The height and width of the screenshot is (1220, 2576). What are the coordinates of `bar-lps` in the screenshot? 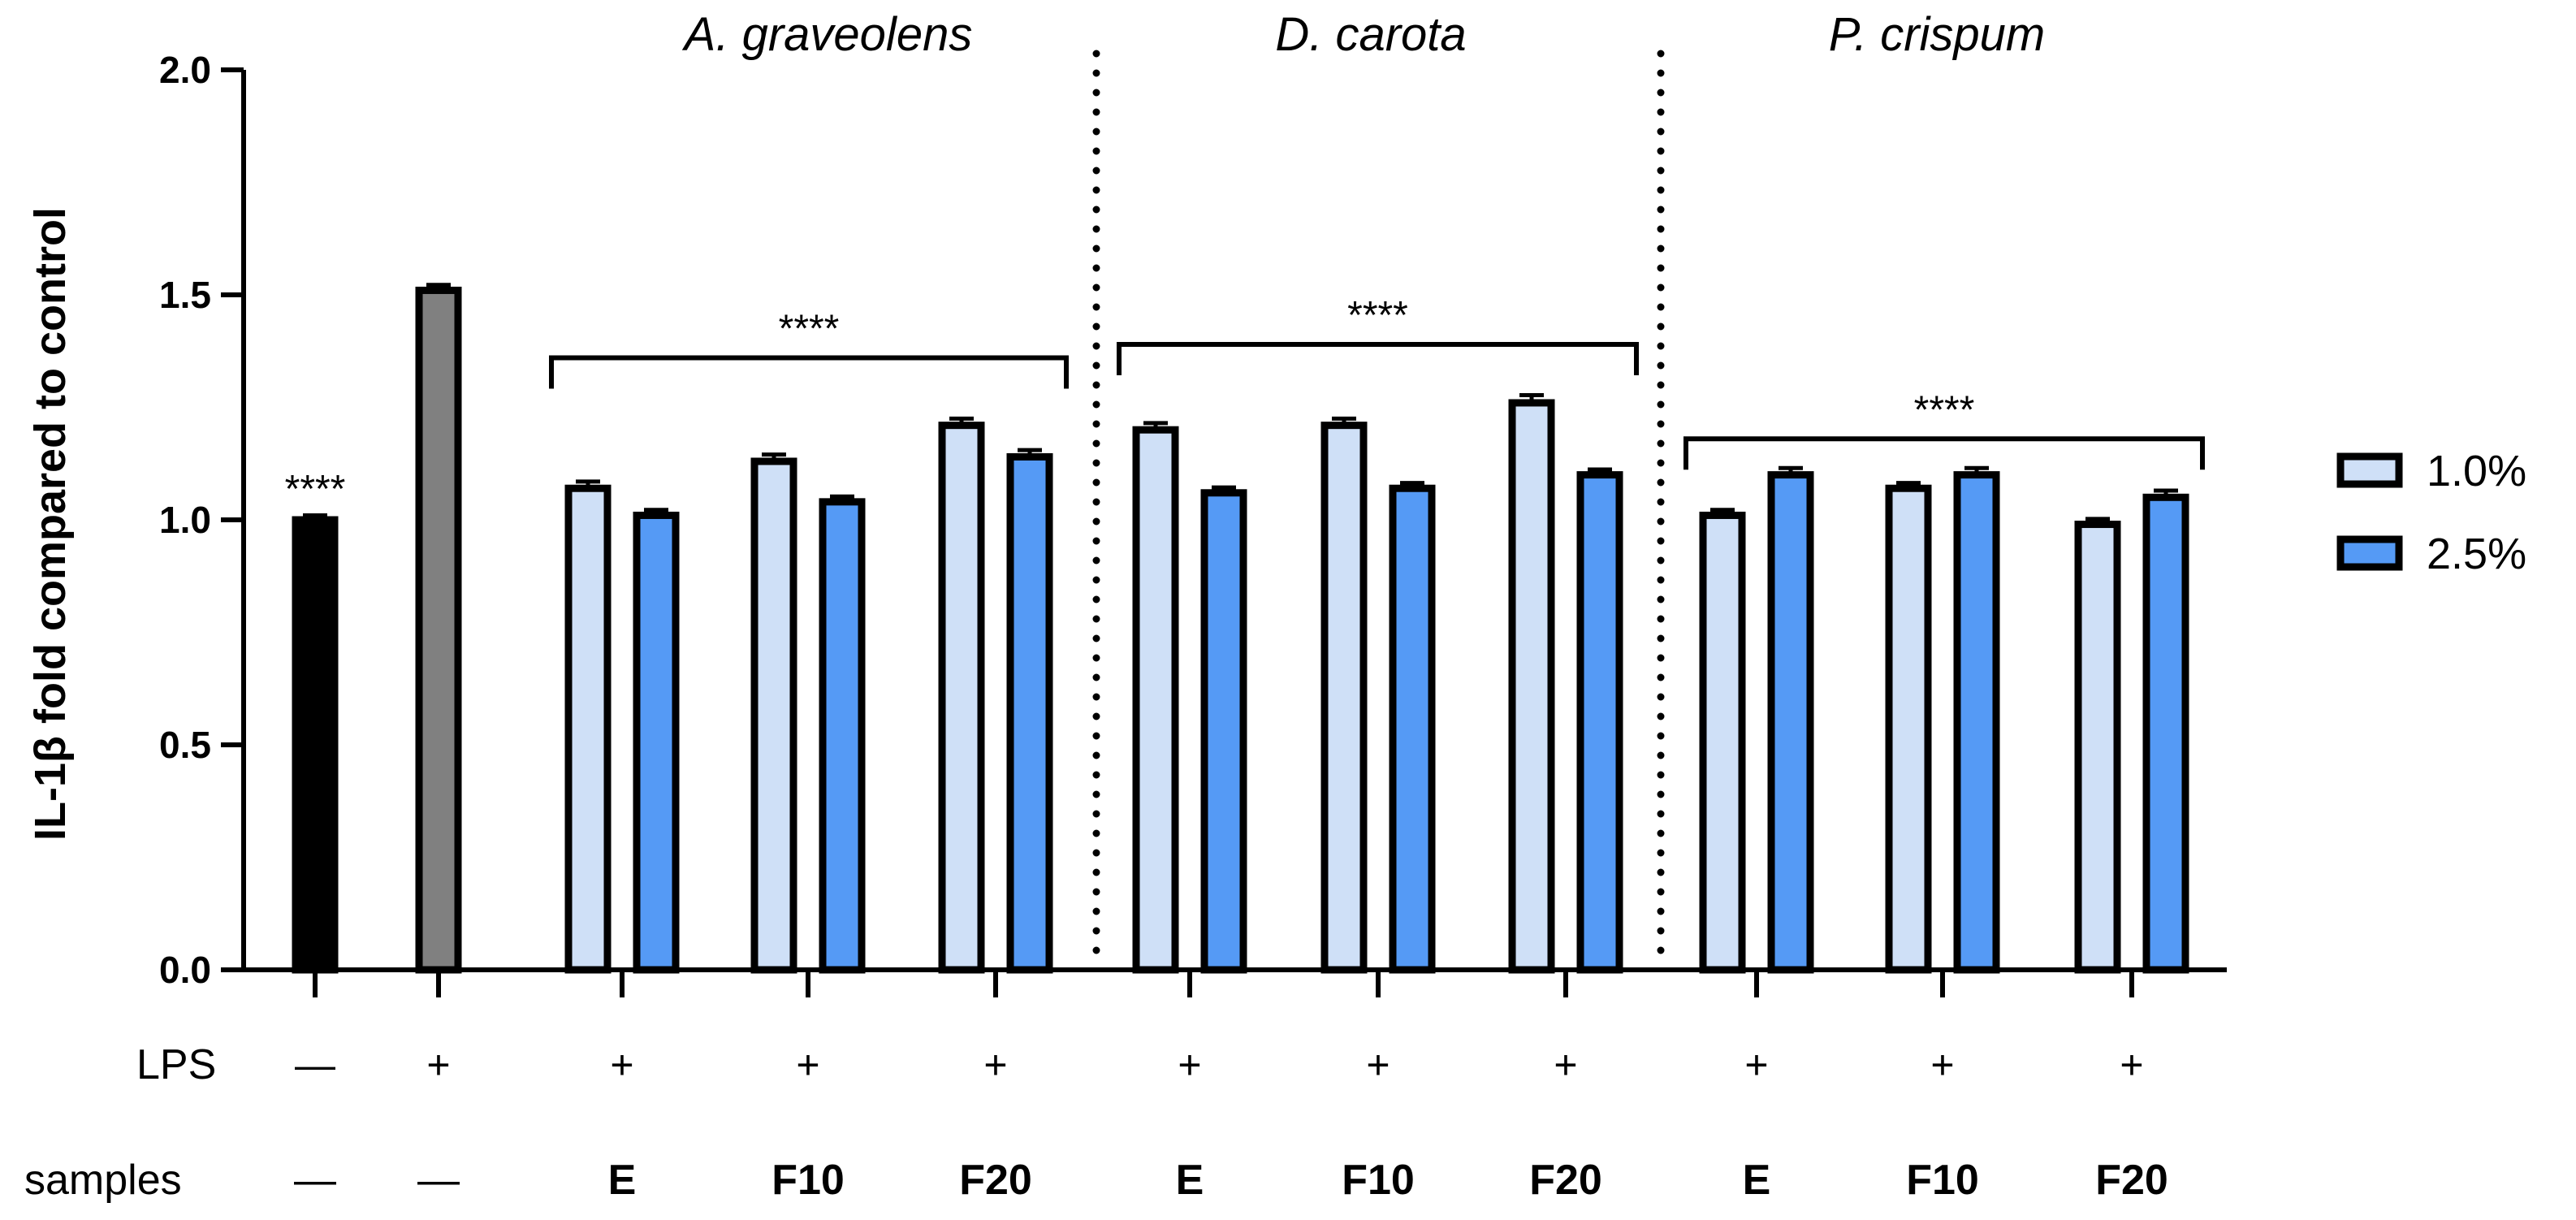 It's located at (438, 630).